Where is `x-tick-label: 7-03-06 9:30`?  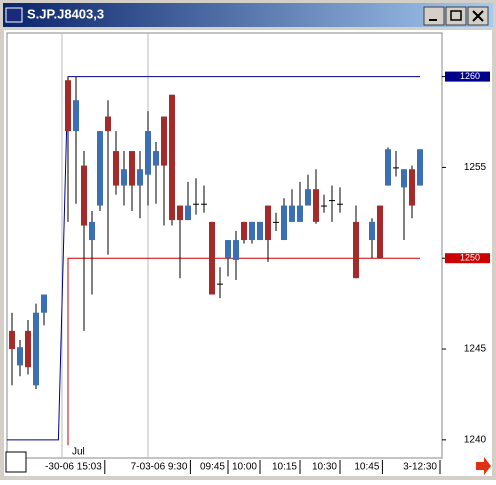
x-tick-label: 7-03-06 9:30 is located at coordinates (159, 467).